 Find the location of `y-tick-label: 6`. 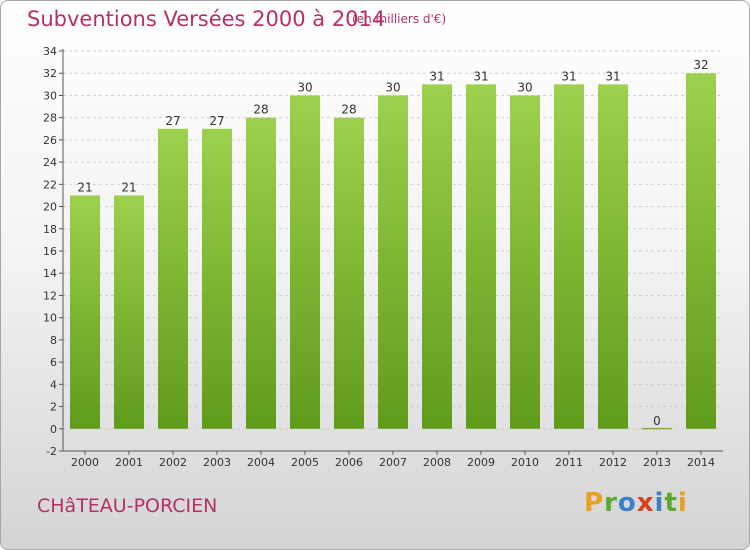

y-tick-label: 6 is located at coordinates (53, 362).